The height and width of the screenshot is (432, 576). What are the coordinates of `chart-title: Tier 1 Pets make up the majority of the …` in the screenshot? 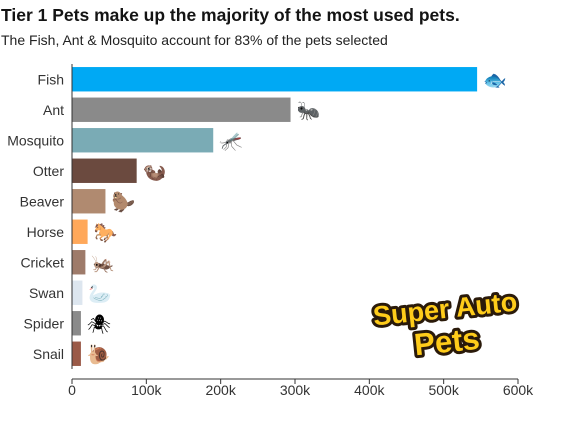 It's located at (230, 15).